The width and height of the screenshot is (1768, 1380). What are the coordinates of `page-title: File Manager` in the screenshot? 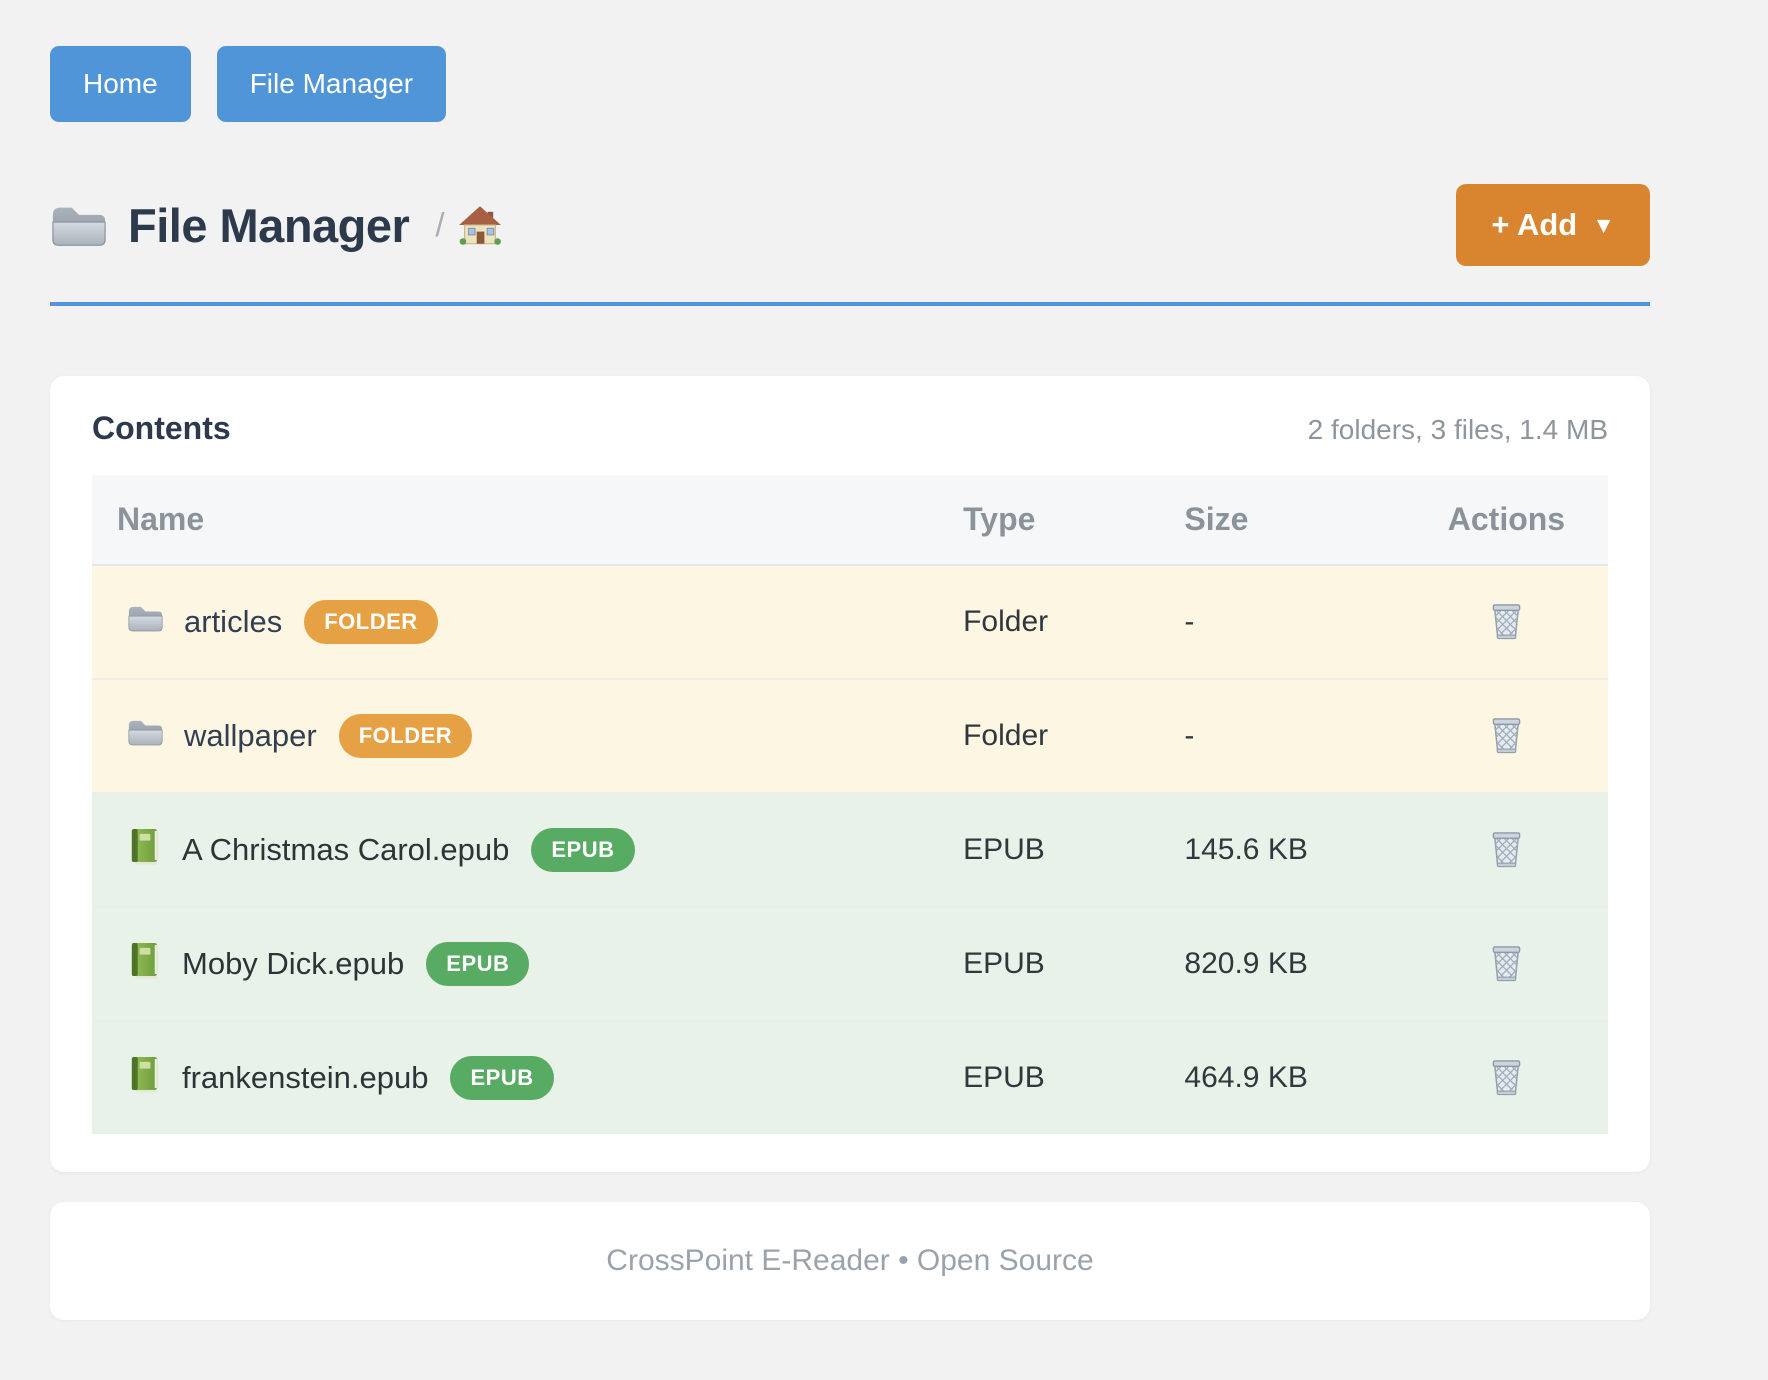 It's located at (269, 225).